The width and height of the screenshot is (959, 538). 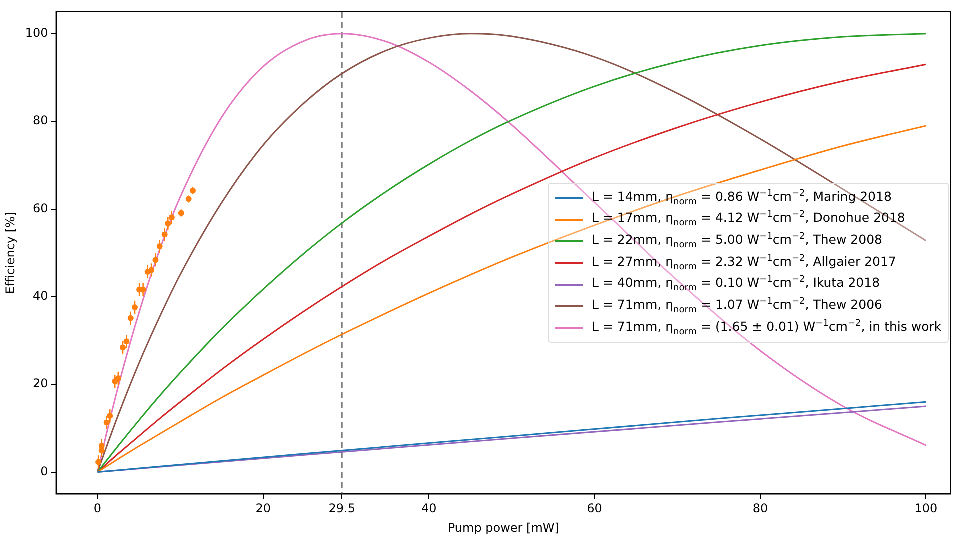 What do you see at coordinates (36, 33) in the screenshot?
I see `y-tick-label: 100` at bounding box center [36, 33].